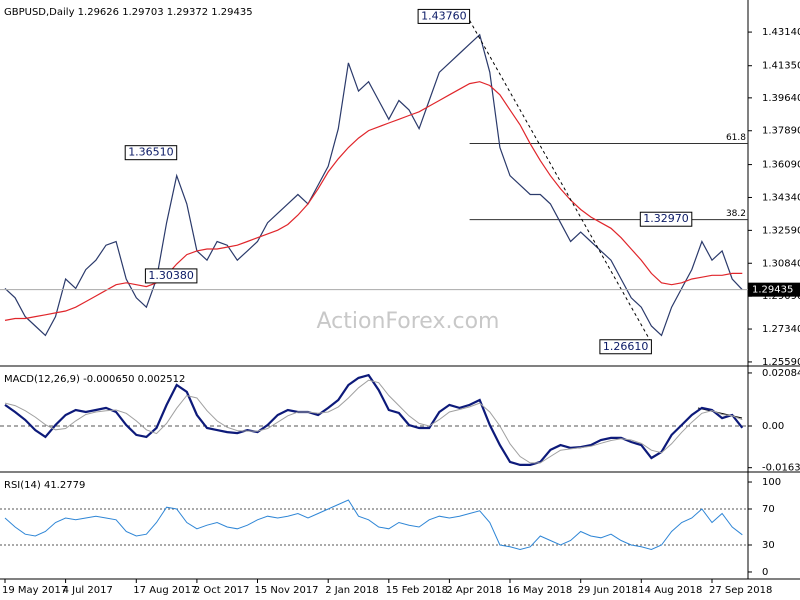  Describe the element at coordinates (781, 98) in the screenshot. I see `y-tick-label: 1.39640` at that location.